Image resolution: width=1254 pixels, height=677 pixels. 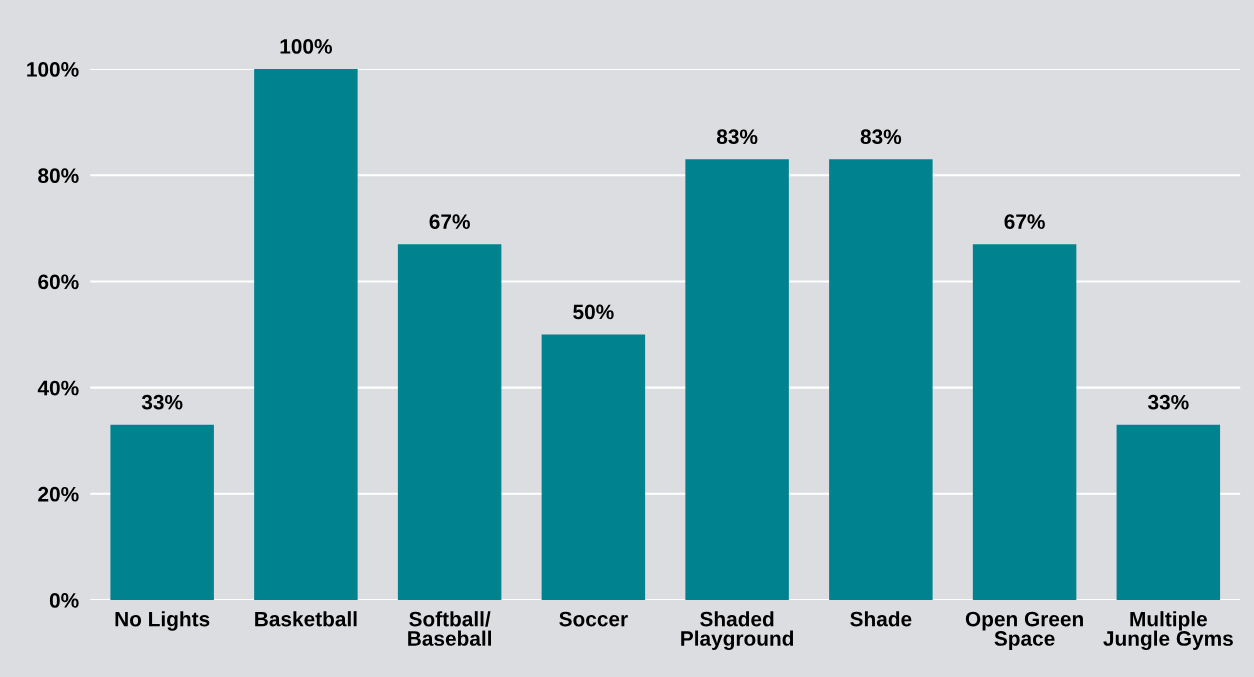 What do you see at coordinates (881, 619) in the screenshot?
I see `x-tick-label: Shade` at bounding box center [881, 619].